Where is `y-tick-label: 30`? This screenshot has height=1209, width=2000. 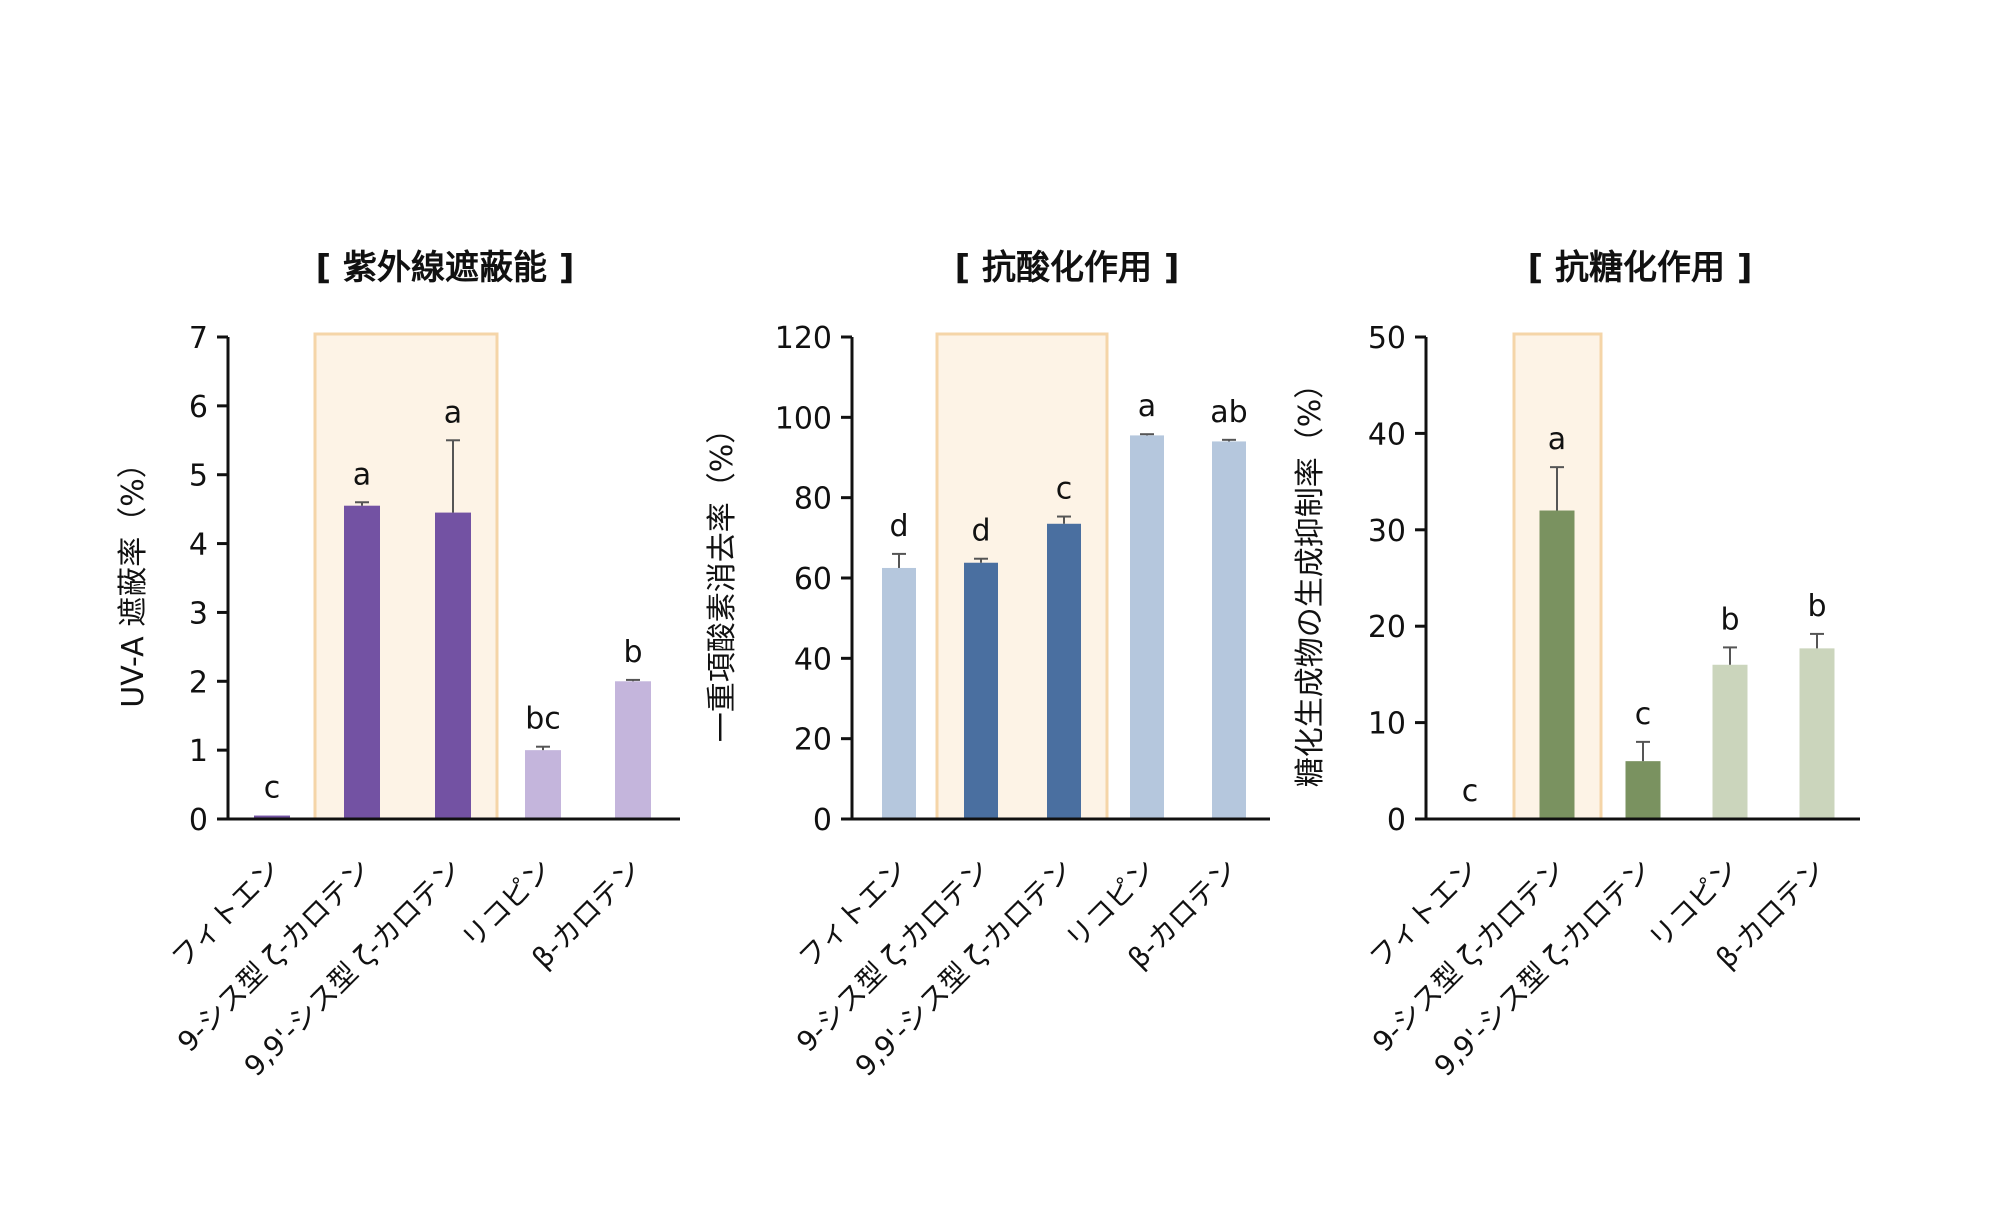 y-tick-label: 30 is located at coordinates (1387, 531).